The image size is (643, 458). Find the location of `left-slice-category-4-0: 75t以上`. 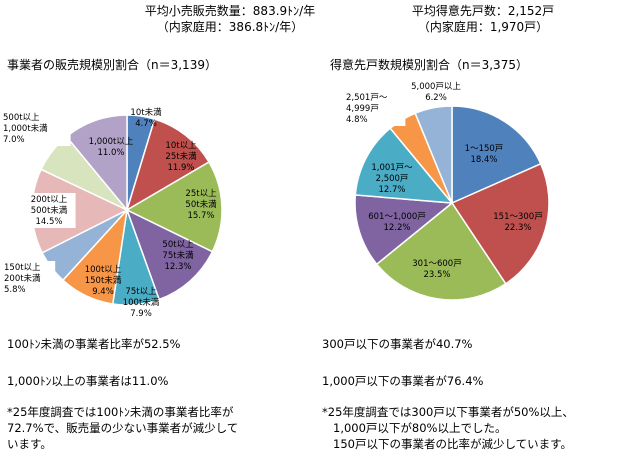

left-slice-category-4-0: 75t以上 is located at coordinates (141, 292).